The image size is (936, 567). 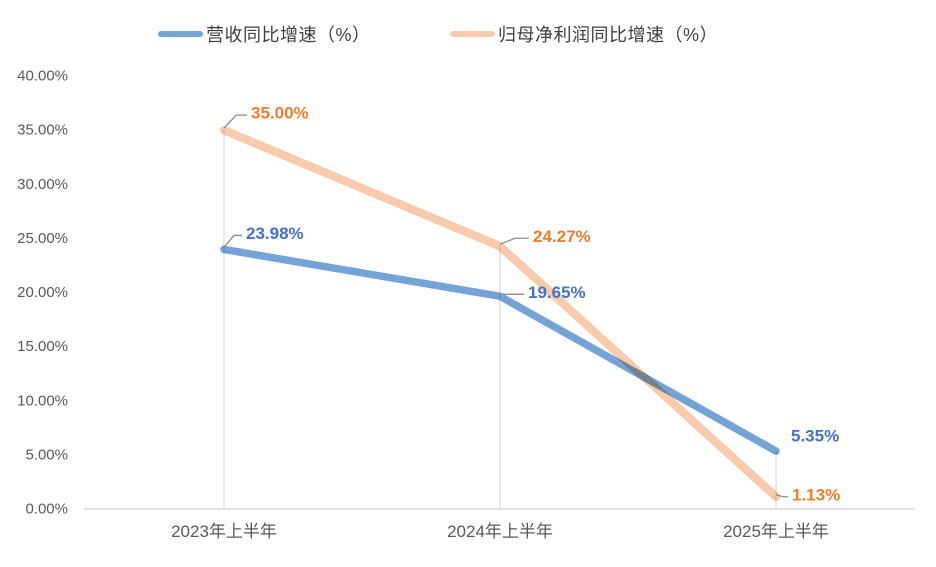 I want to click on legend-label-net-profit-growth: 归母净利润同比增速（%）, so click(x=608, y=35).